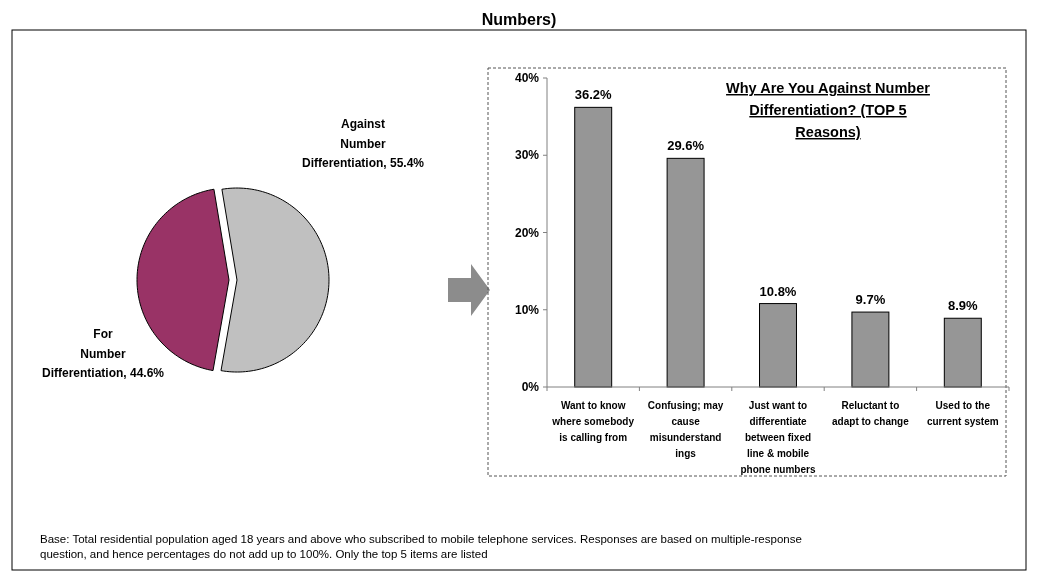  I want to click on text: Numbers), so click(519, 19).